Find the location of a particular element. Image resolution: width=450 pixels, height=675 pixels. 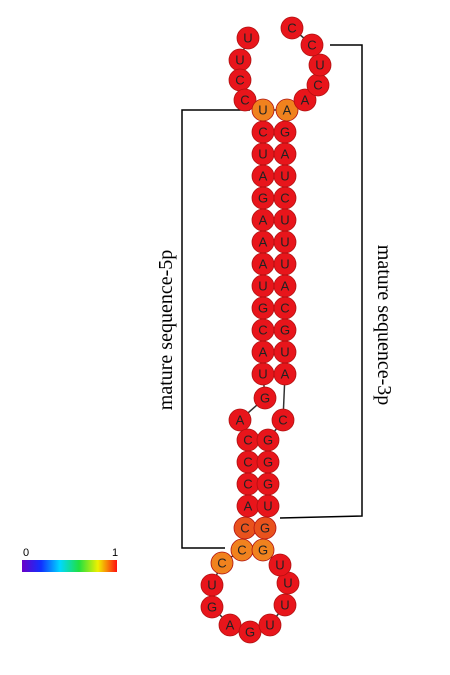

label-5p: mature sequence-5p is located at coordinates (166, 330).